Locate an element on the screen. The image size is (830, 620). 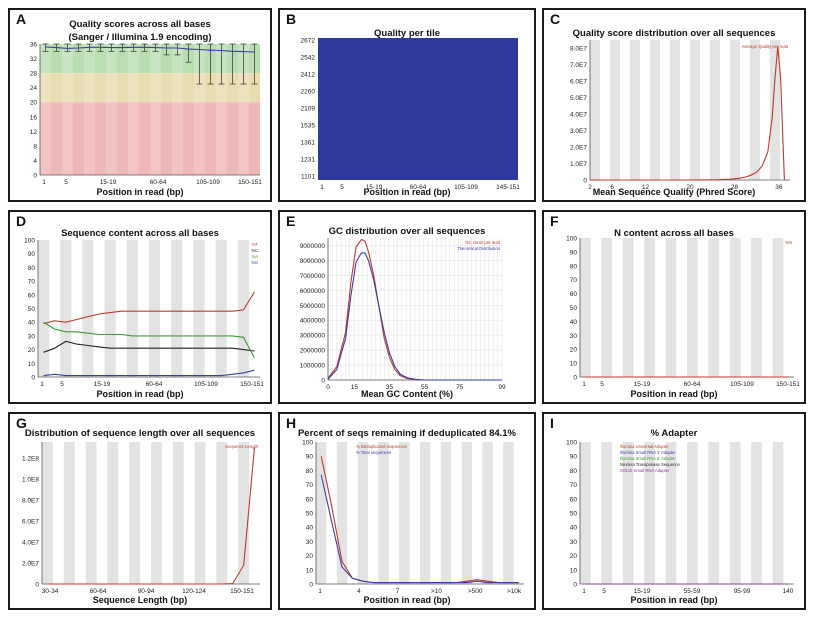
x-tick-label: 120-124 is located at coordinates (194, 591).